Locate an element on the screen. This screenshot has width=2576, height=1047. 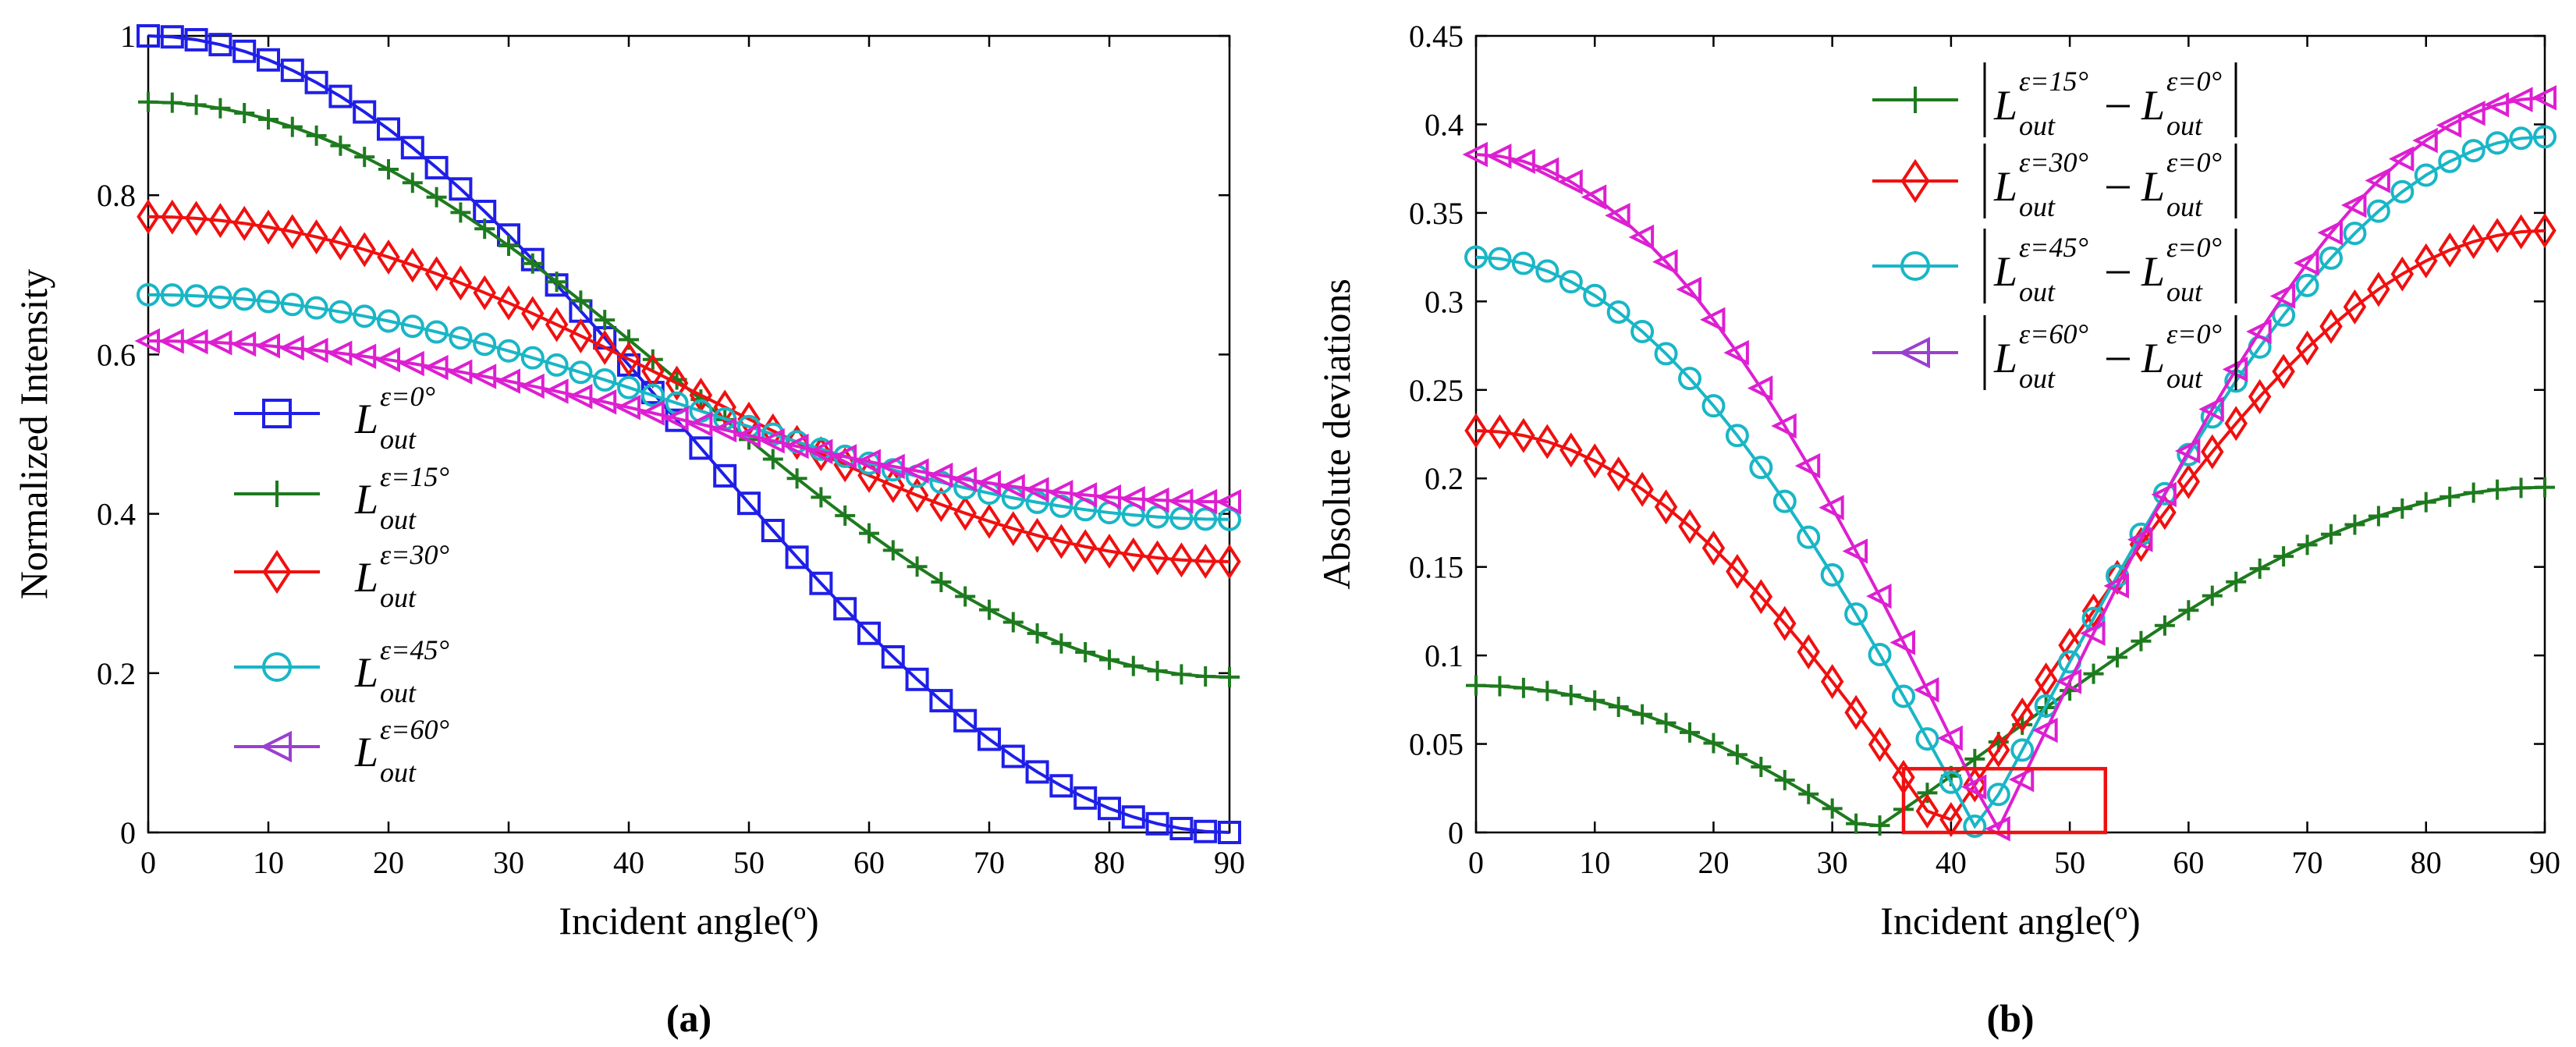
panel-a-y-axis-label: Normalized Intensity is located at coordinates (33, 434).